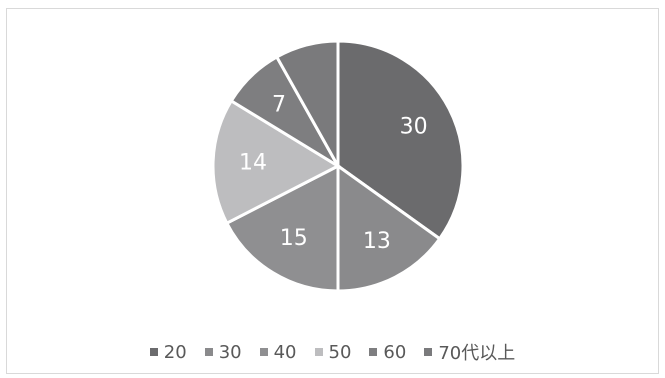  I want to click on legend-item-60: 60, so click(387, 352).